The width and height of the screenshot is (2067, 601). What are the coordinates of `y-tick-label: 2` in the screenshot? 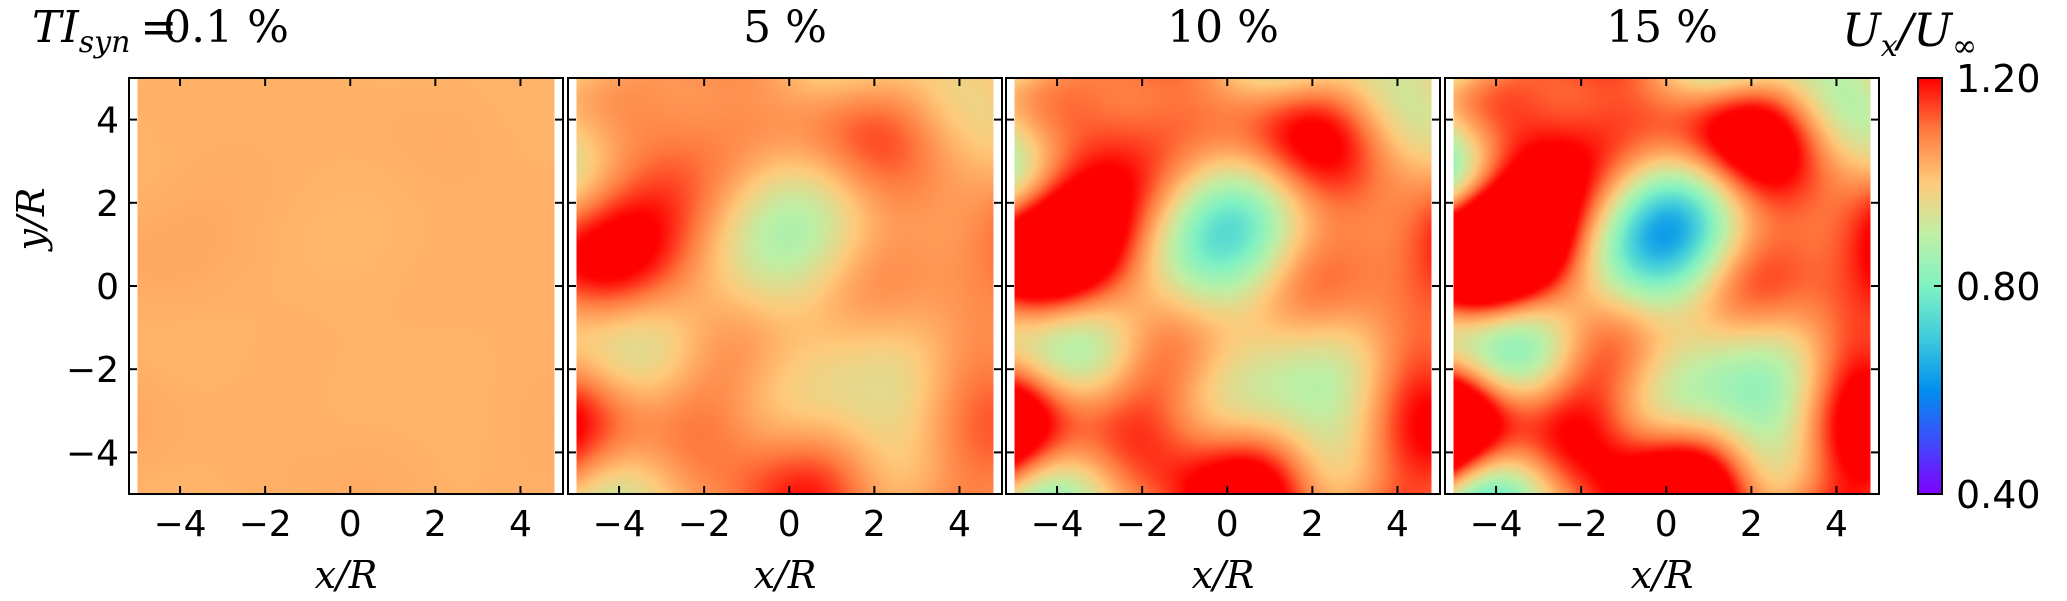 It's located at (107, 204).